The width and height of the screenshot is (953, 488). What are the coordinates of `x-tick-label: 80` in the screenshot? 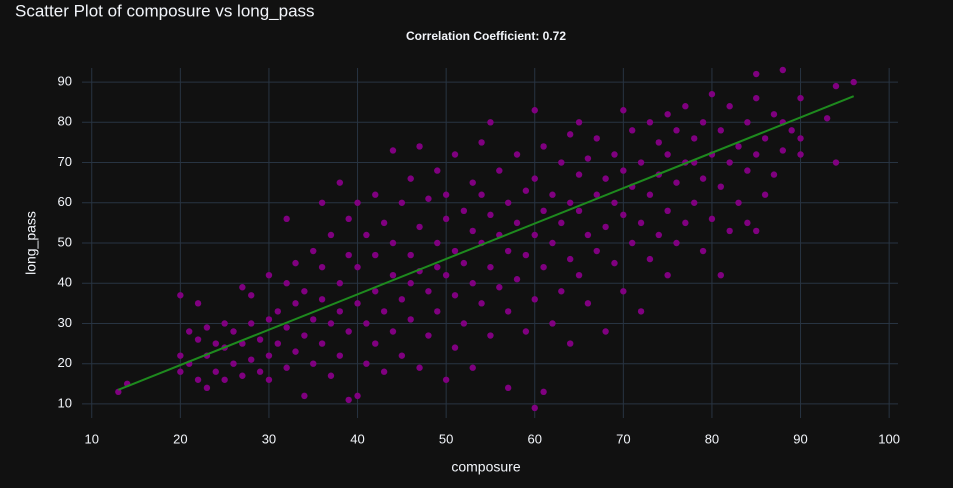 It's located at (712, 438).